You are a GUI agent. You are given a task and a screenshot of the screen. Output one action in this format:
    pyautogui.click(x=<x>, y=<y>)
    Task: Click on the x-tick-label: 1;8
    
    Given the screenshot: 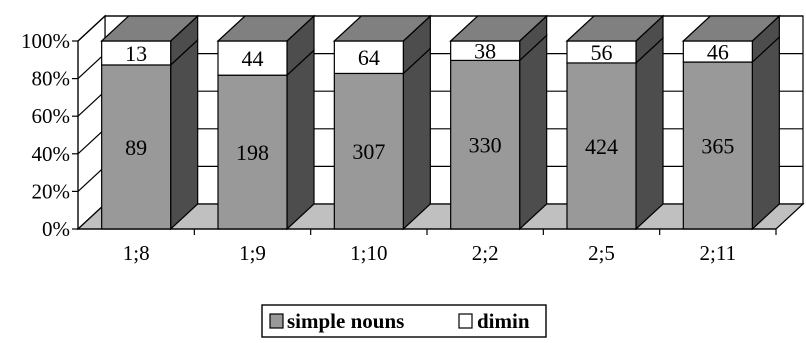 What is the action you would take?
    pyautogui.click(x=136, y=253)
    